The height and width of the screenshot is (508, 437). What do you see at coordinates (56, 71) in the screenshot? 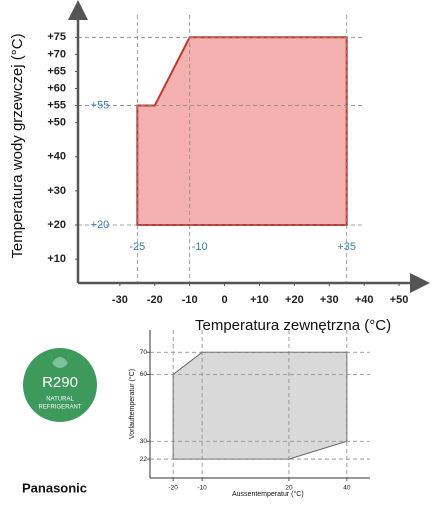
I see `y-tick-label: +65` at bounding box center [56, 71].